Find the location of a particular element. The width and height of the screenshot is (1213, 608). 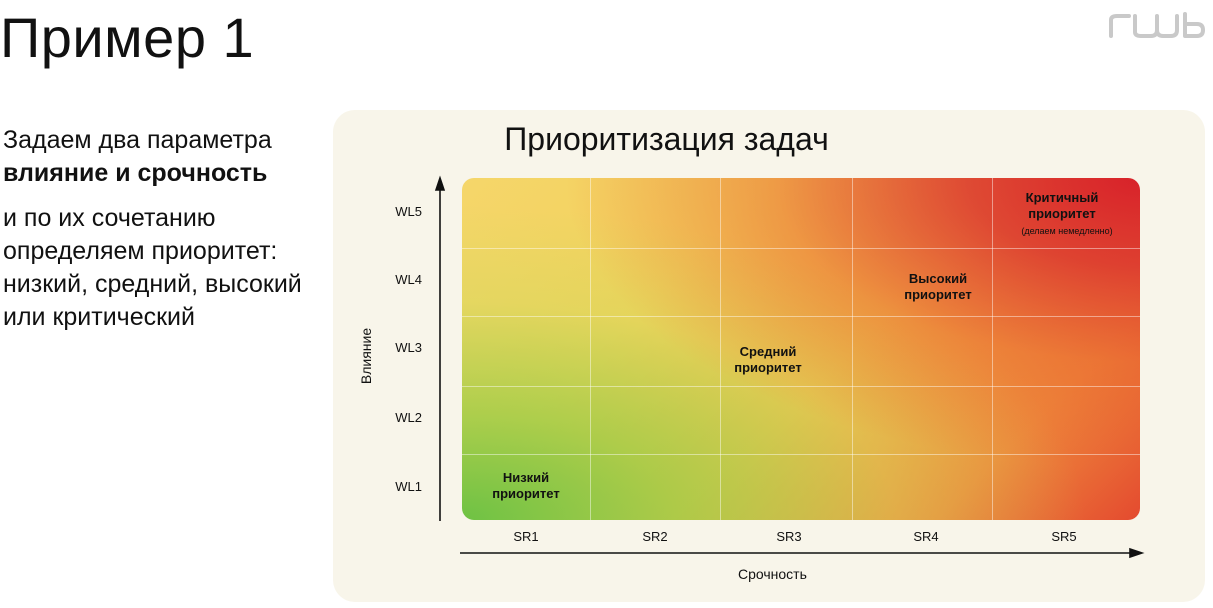

y-tick-wl5: WL5 is located at coordinates (408, 211).